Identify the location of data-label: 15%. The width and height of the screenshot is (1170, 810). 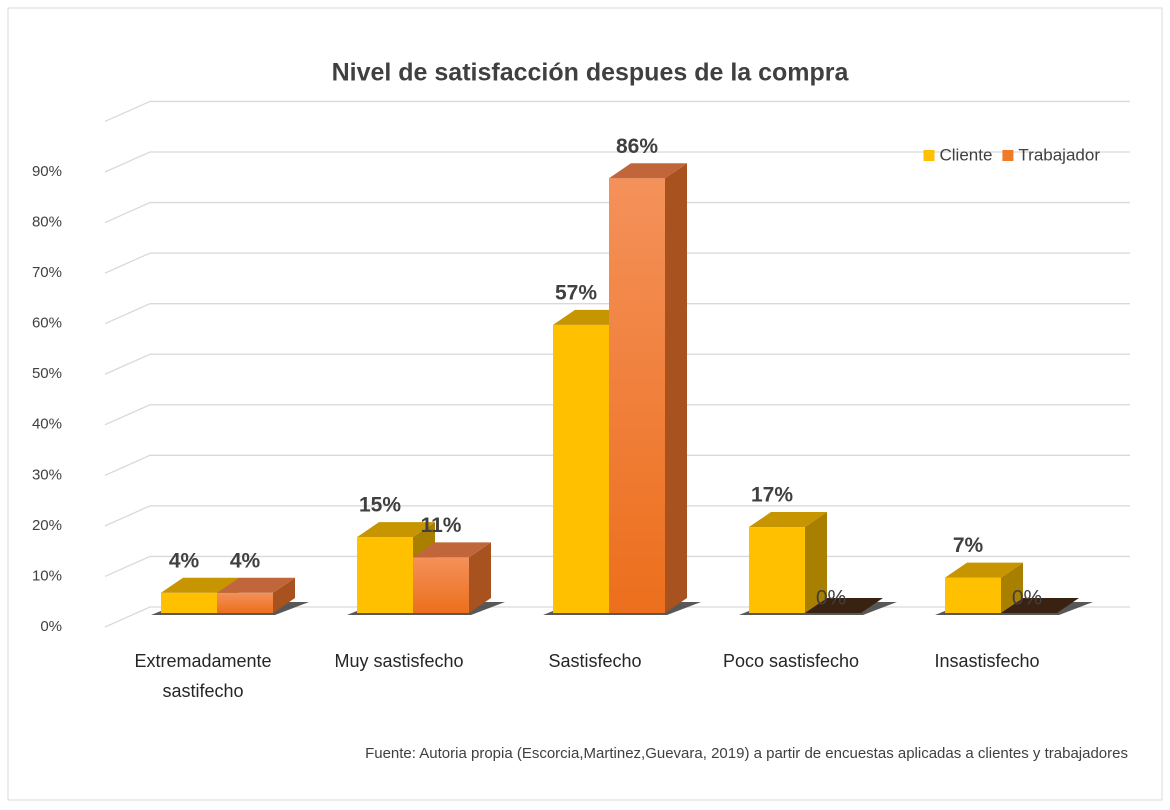
(380, 505).